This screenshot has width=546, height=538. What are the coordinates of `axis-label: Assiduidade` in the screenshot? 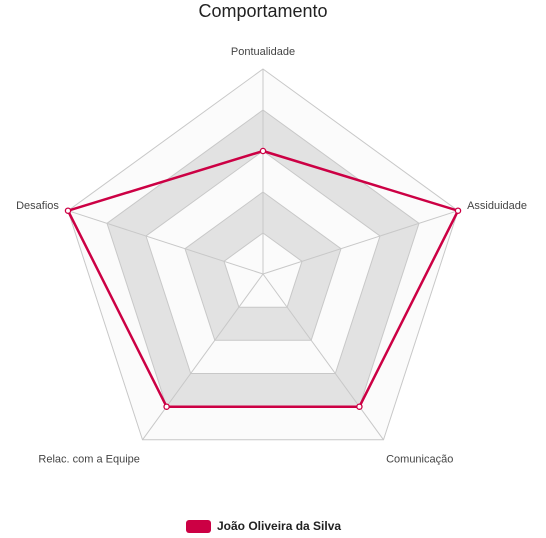 It's located at (497, 206).